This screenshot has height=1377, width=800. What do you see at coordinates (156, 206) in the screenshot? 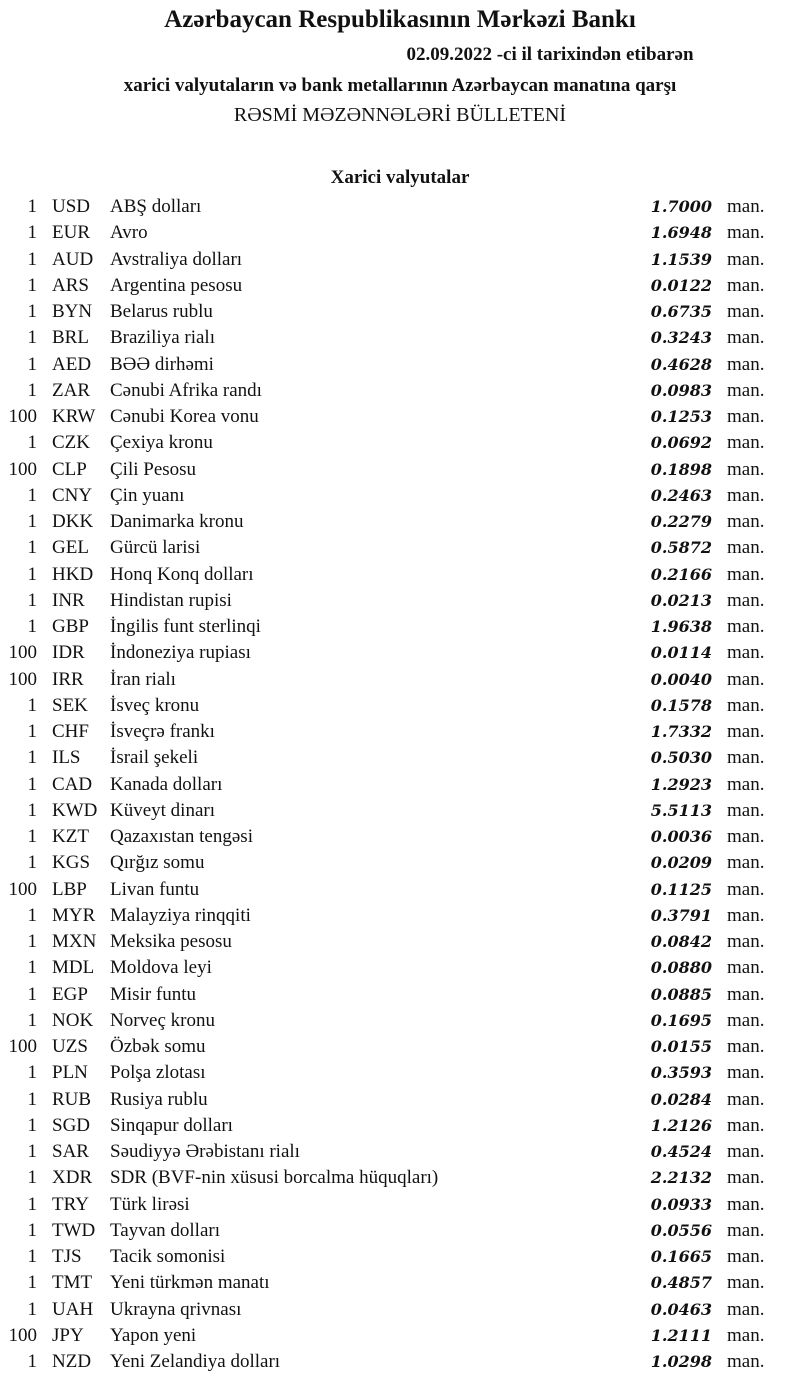
I see `currency-name: ABŞ dolları` at bounding box center [156, 206].